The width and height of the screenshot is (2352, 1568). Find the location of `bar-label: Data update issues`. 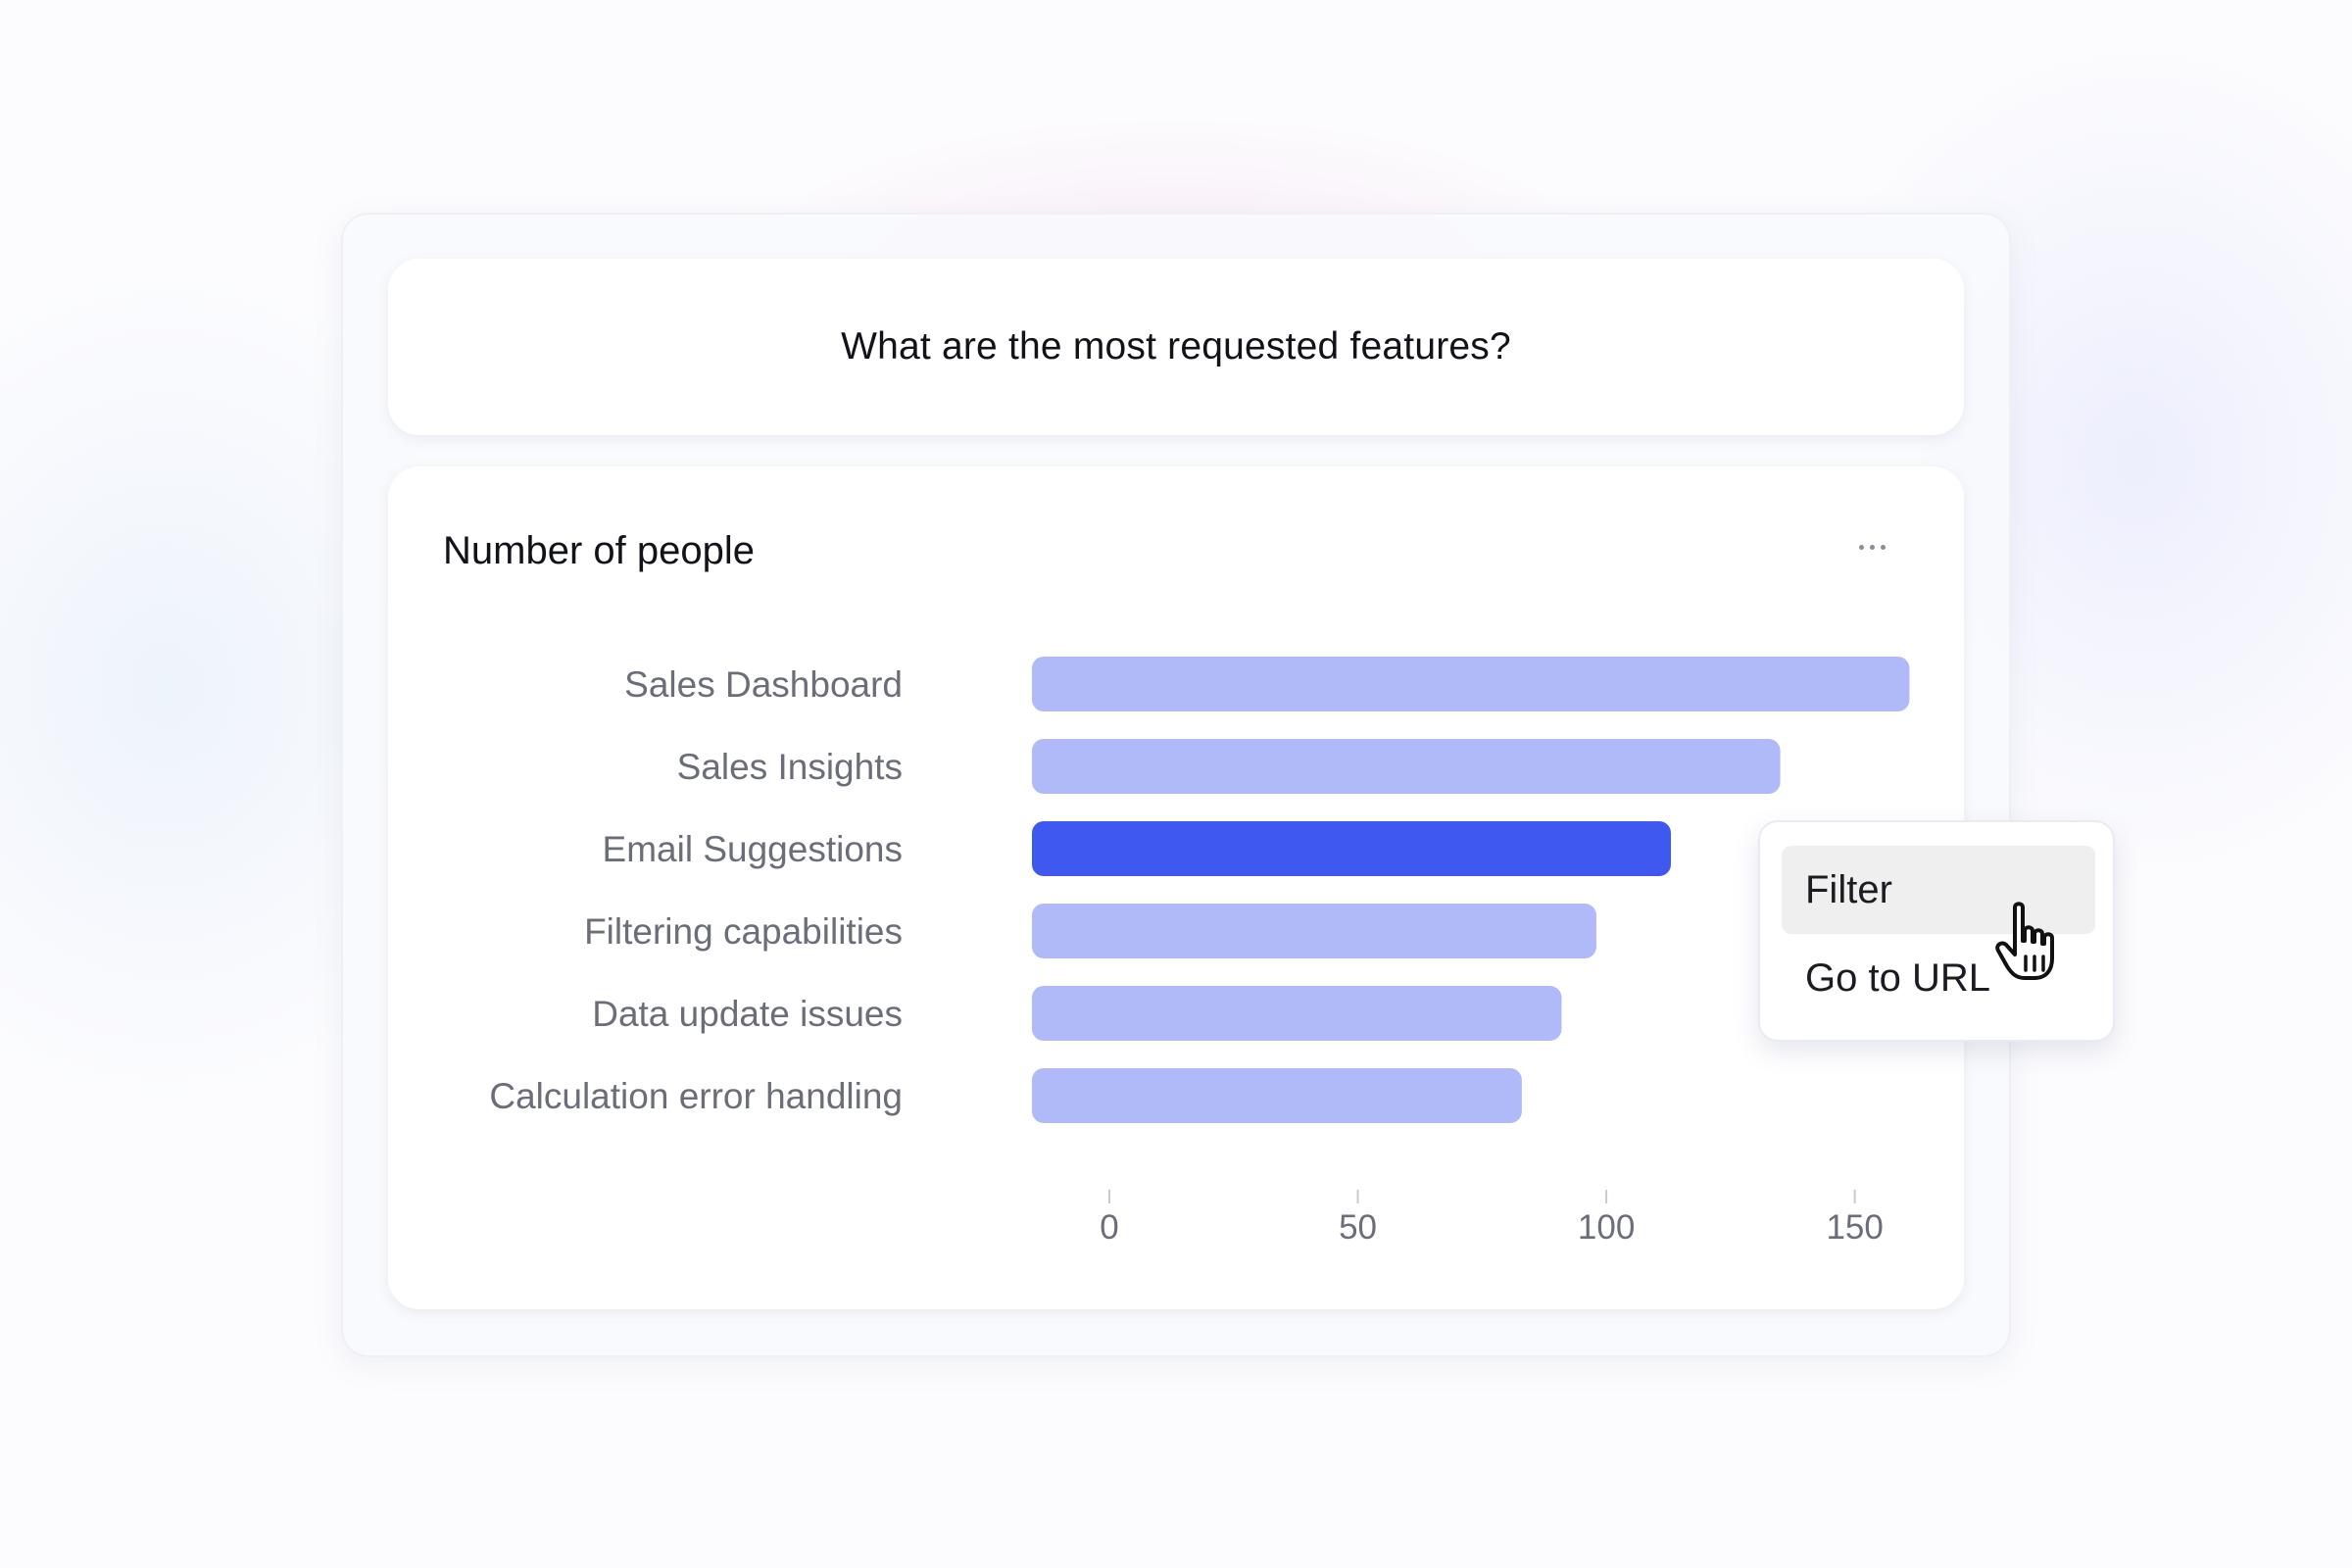

bar-label: Data update issues is located at coordinates (747, 1014).